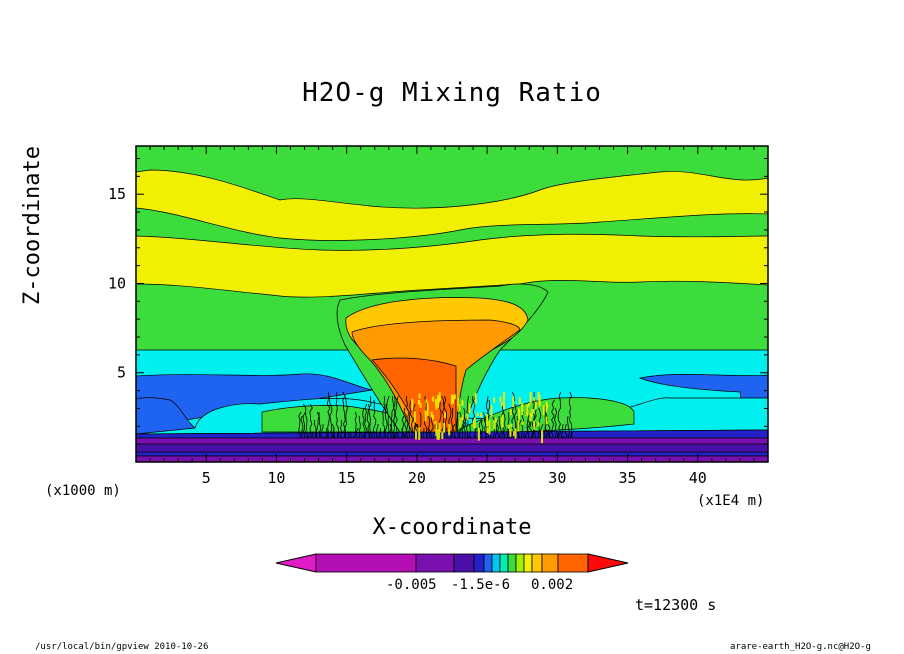 The height and width of the screenshot is (654, 904). What do you see at coordinates (117, 283) in the screenshot?
I see `y-tick-label: 10` at bounding box center [117, 283].